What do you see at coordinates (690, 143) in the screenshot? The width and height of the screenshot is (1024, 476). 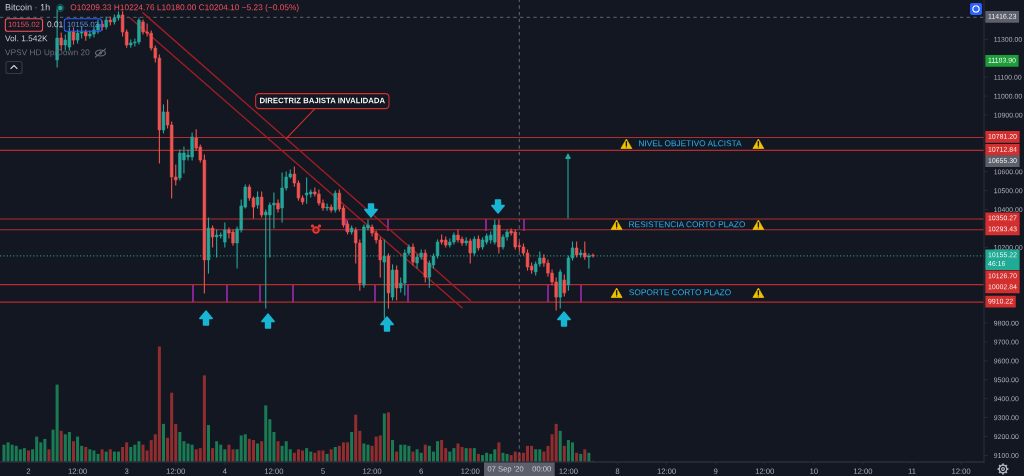 I see `annotation: NIVEL OBJETIVO ALCISTA` at bounding box center [690, 143].